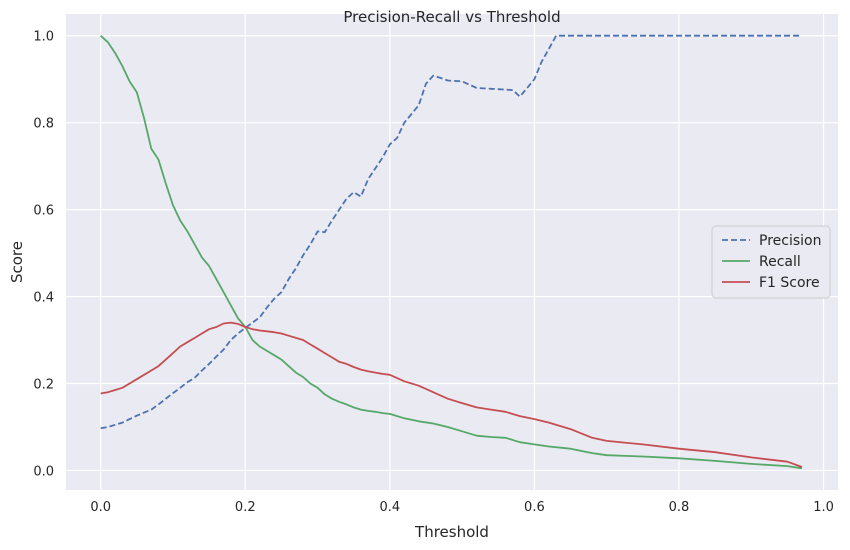 Image resolution: width=850 pixels, height=550 pixels. Describe the element at coordinates (43, 298) in the screenshot. I see `y-tick-label: 0.4` at that location.